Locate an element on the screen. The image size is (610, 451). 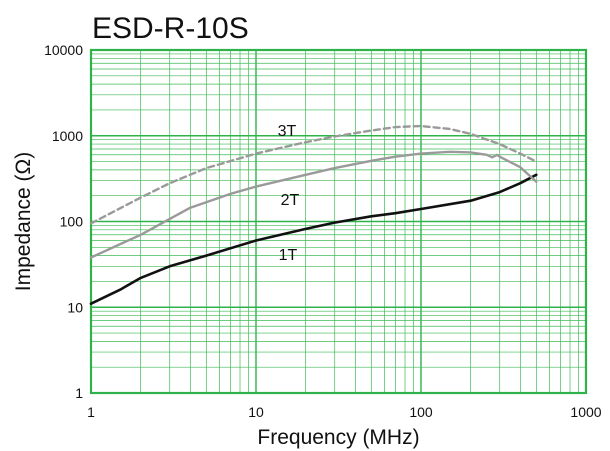
y-tick-label: 1 is located at coordinates (79, 393).